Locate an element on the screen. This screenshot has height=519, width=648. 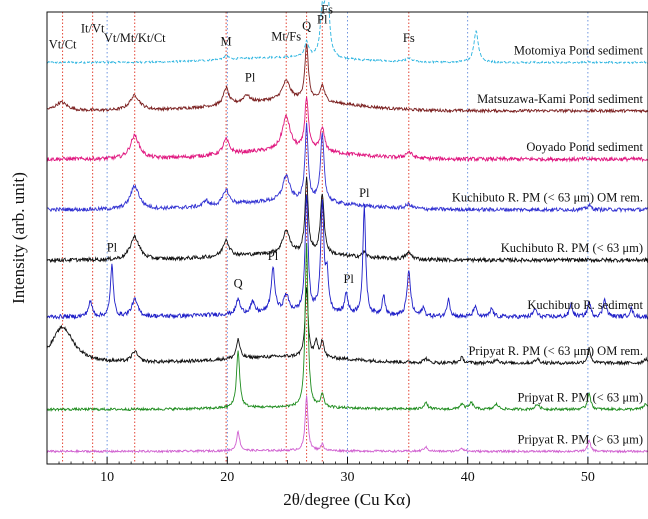
x-axis-ticks: 10 20 30 40 50 is located at coordinates (347, 471).